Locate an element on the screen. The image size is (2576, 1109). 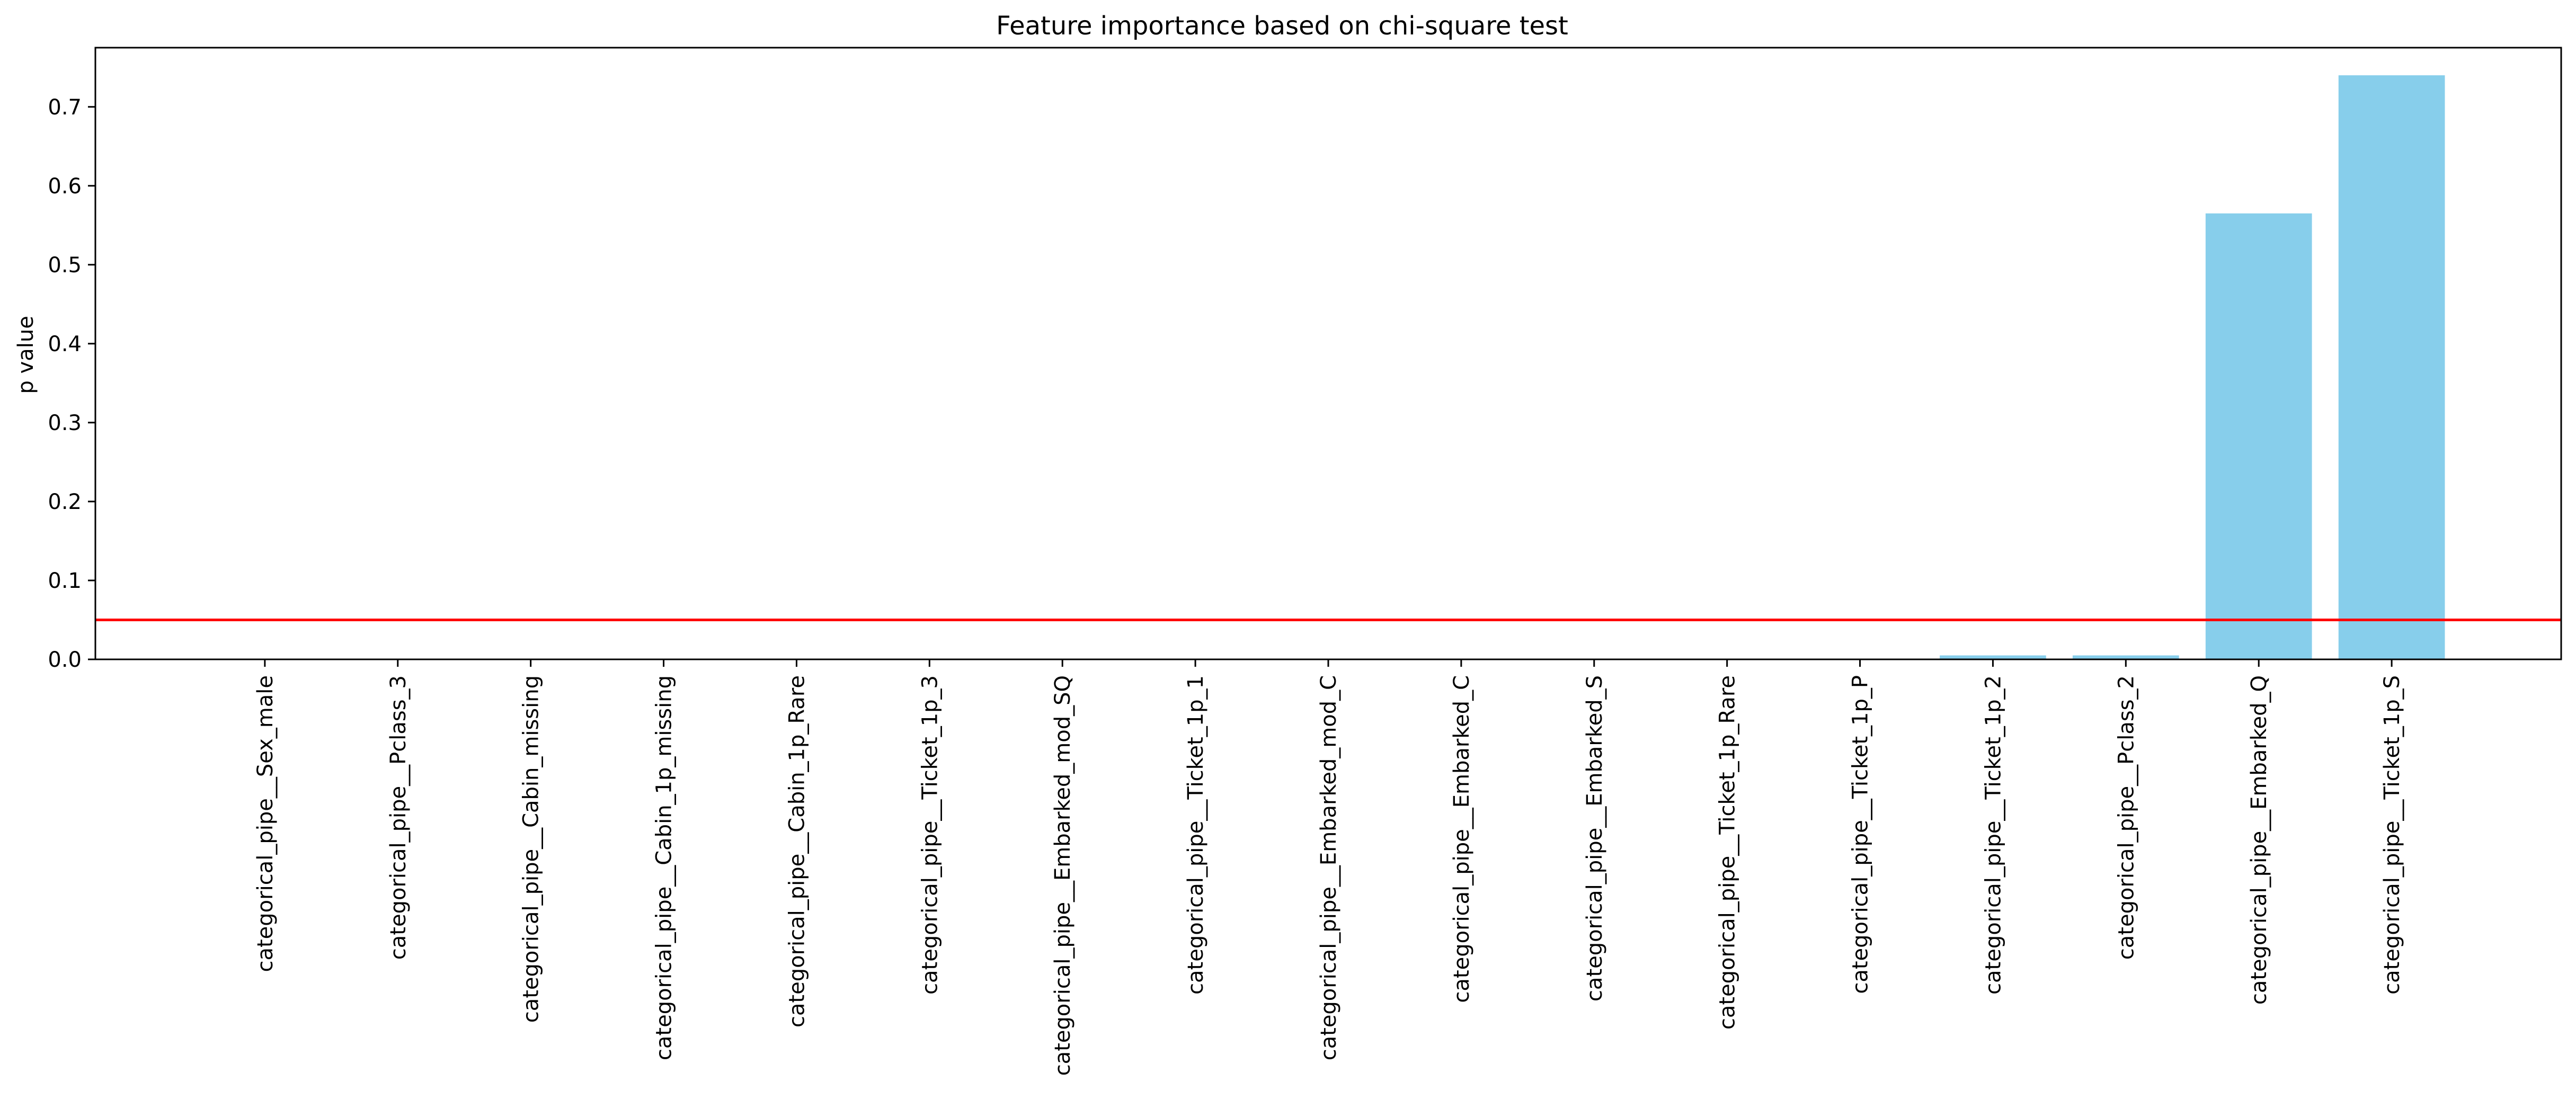
x-tick-label: categorical_pipe__Ticket_1p_S is located at coordinates (2392, 835).